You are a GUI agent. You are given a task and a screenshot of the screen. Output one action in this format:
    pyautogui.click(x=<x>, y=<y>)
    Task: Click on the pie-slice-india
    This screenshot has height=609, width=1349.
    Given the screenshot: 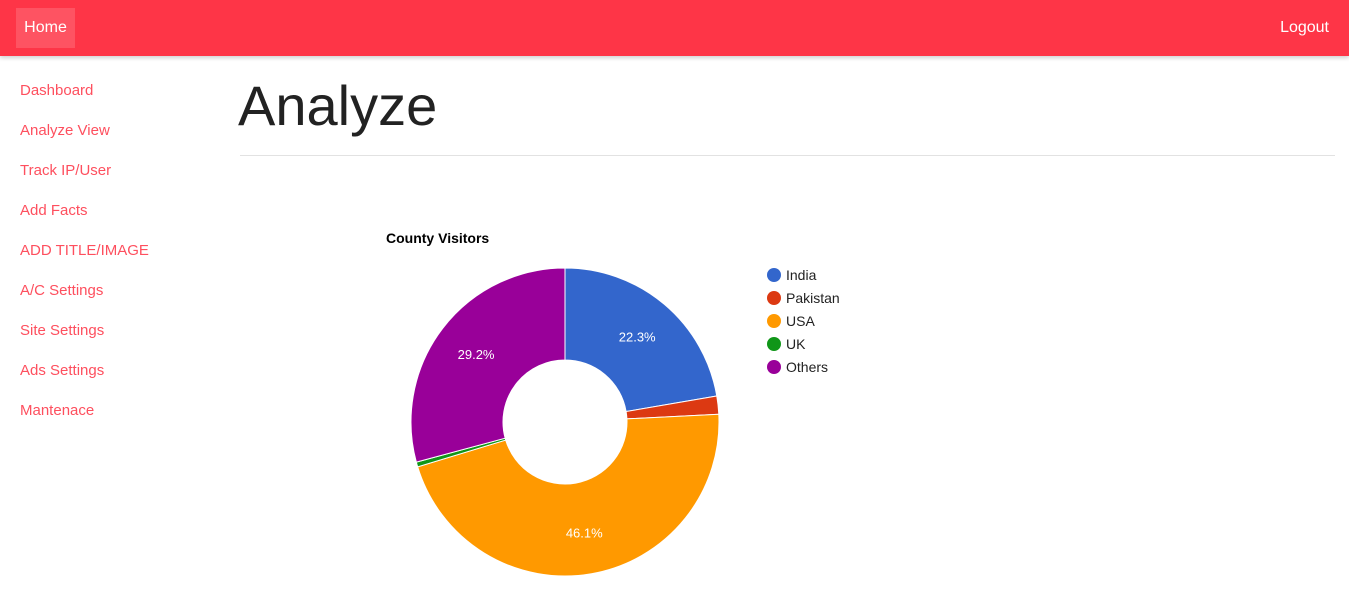 What is the action you would take?
    pyautogui.click(x=641, y=340)
    